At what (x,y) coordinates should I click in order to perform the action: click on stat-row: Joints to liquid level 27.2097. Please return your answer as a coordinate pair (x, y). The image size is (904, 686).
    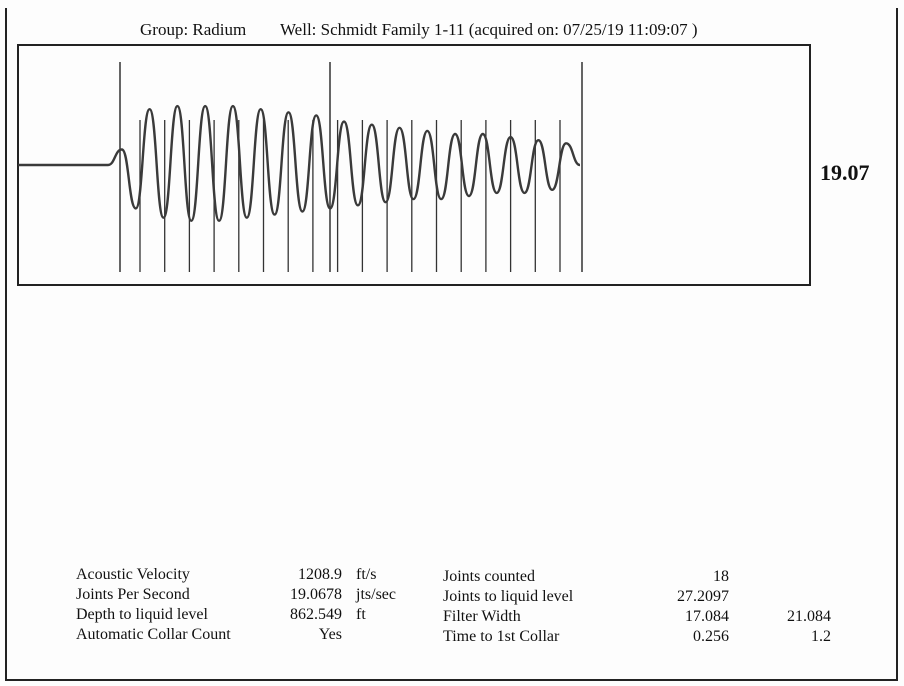
    Looking at the image, I should click on (643, 597).